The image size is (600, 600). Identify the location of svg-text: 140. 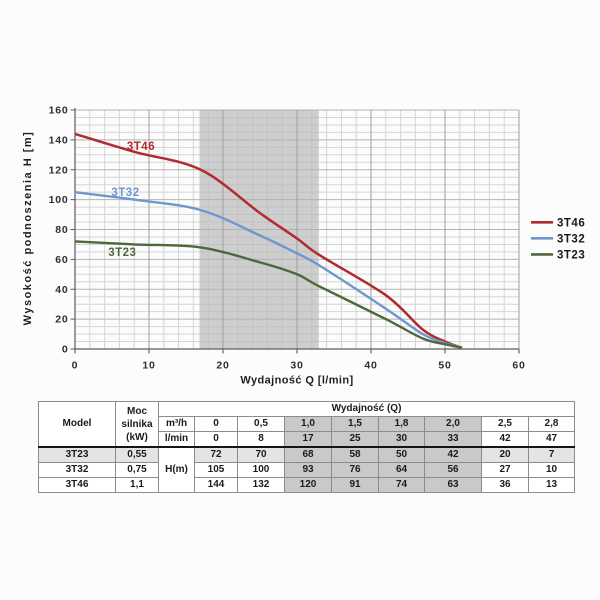
(59, 141).